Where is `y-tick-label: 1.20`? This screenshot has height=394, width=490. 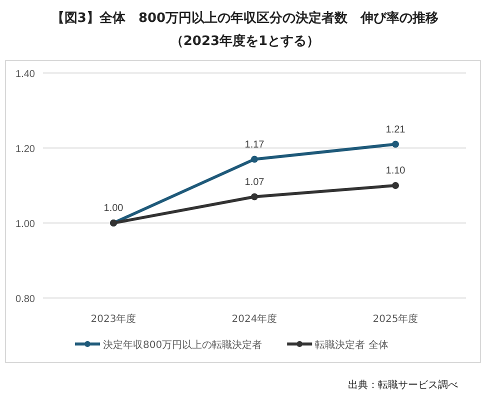
y-tick-label: 1.20 is located at coordinates (26, 149).